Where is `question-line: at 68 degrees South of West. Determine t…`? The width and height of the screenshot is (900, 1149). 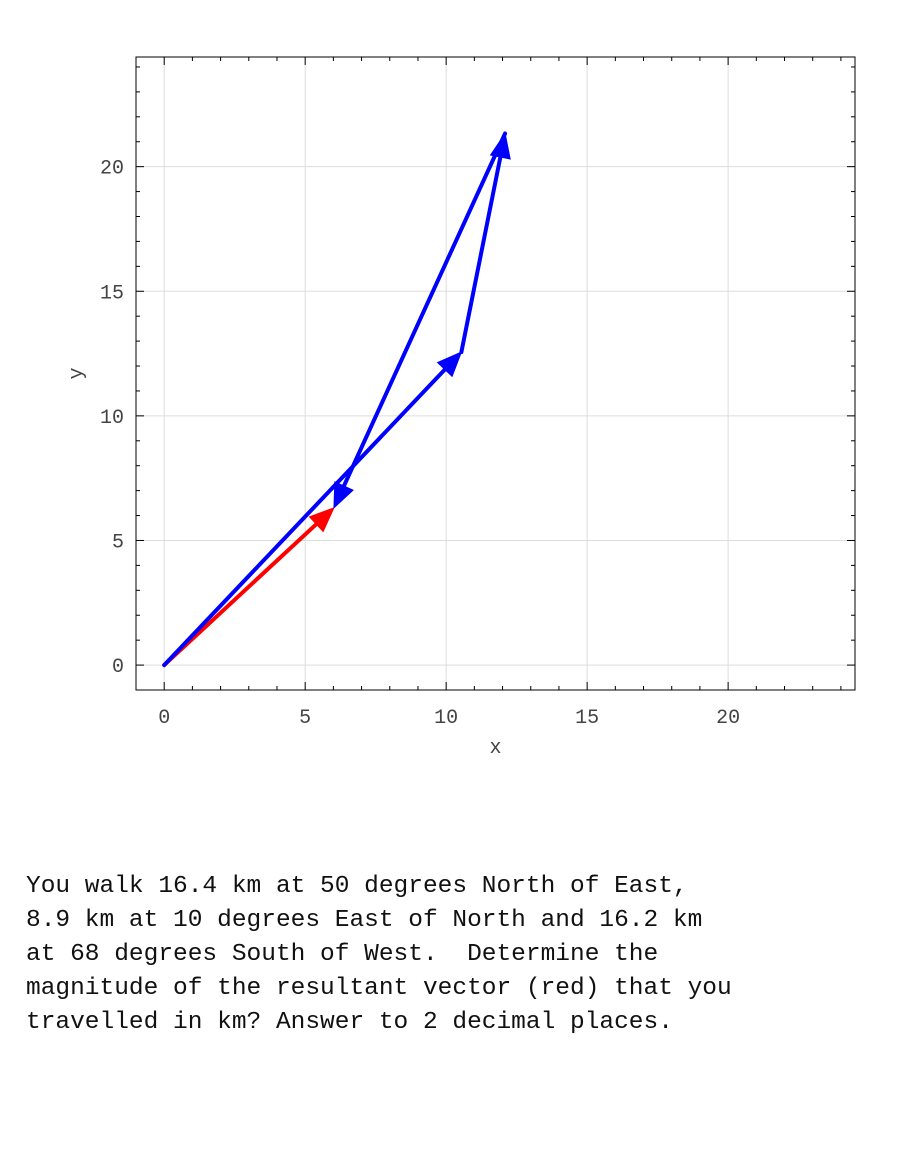 question-line: at 68 degrees South of West. Determine t… is located at coordinates (342, 954).